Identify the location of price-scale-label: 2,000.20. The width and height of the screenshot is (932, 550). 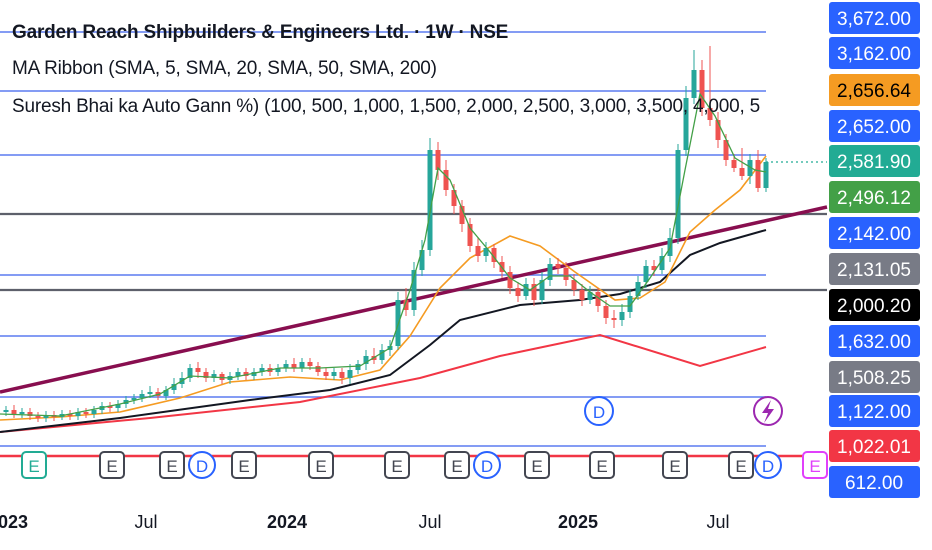
(874, 305).